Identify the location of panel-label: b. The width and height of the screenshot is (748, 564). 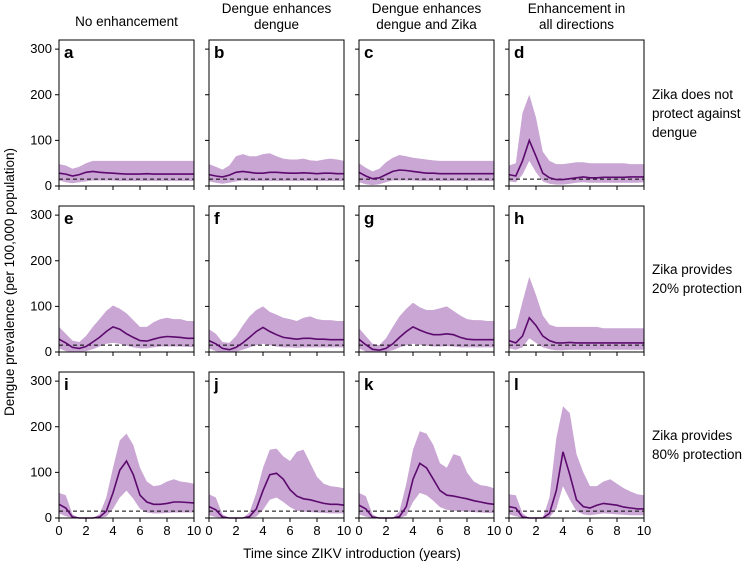
(219, 52).